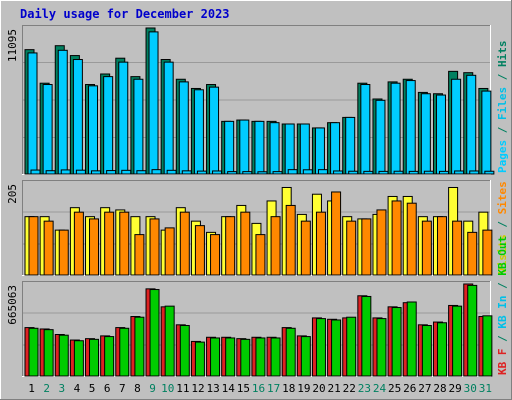 The image size is (512, 400). What do you see at coordinates (107, 388) in the screenshot?
I see `x-tick-label: 6` at bounding box center [107, 388].